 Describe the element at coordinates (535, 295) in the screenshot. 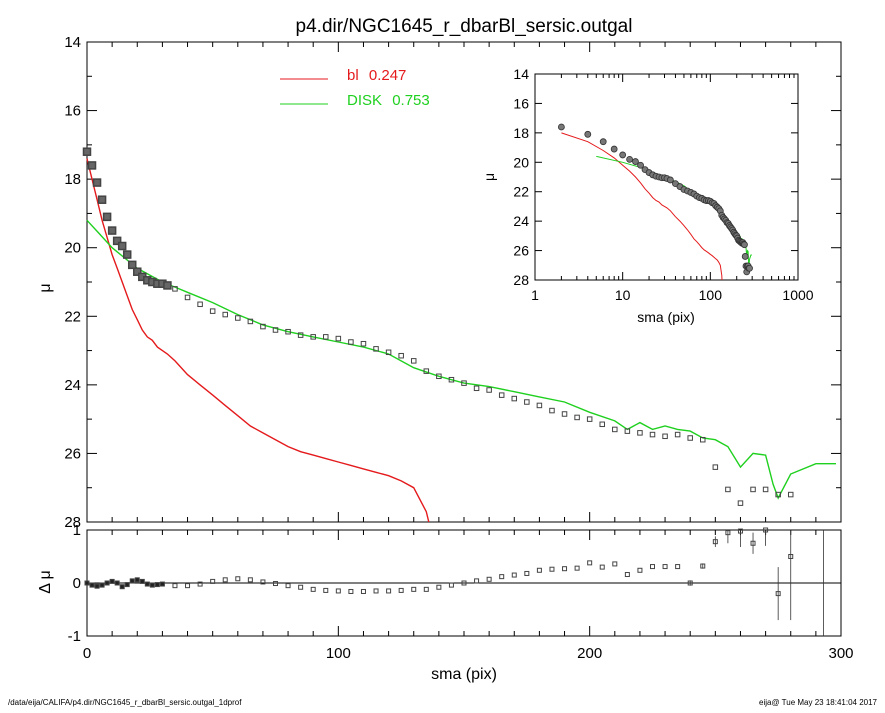

I see `inset-x-tick-label: 1` at that location.